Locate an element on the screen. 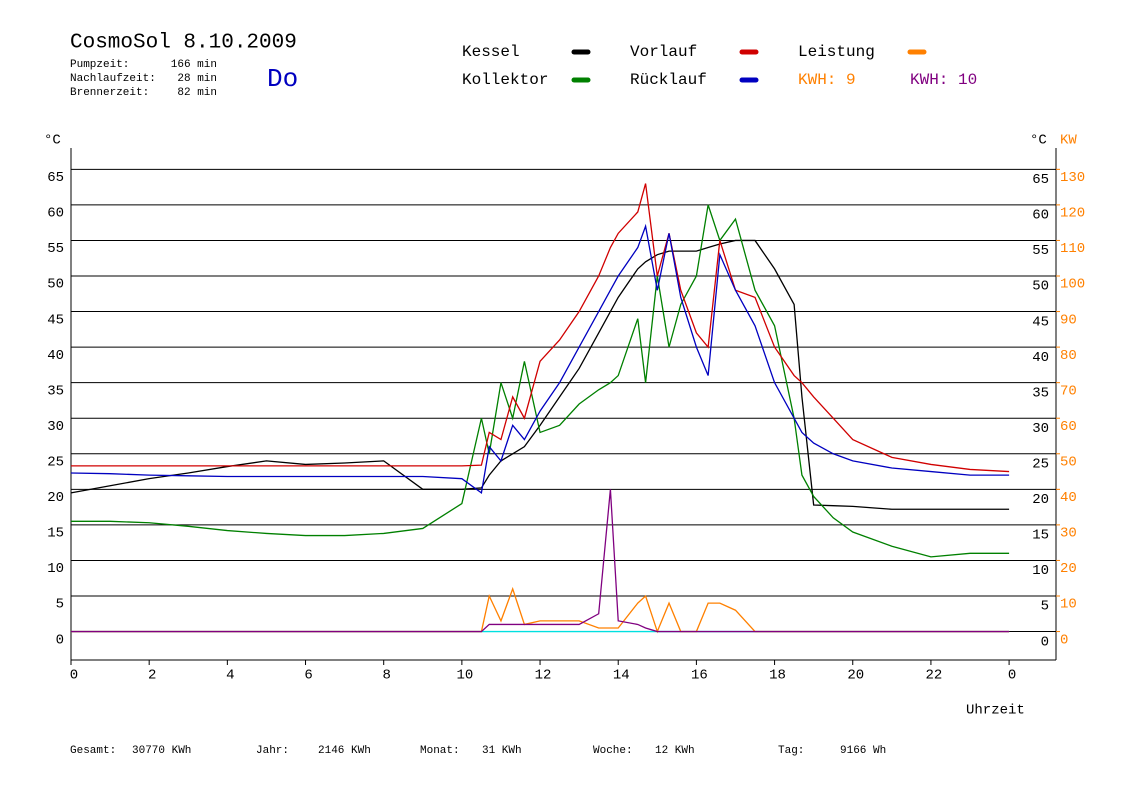  y-tick-label: 45 is located at coordinates (55, 320).